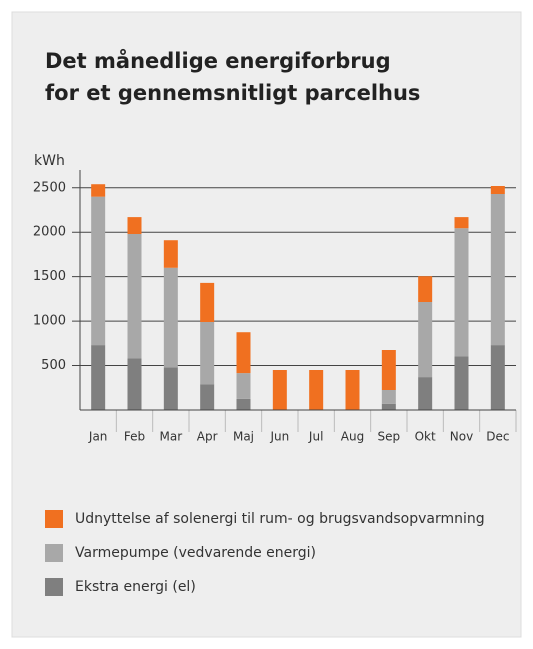  I want to click on x-tick-label: Apr, so click(207, 437).